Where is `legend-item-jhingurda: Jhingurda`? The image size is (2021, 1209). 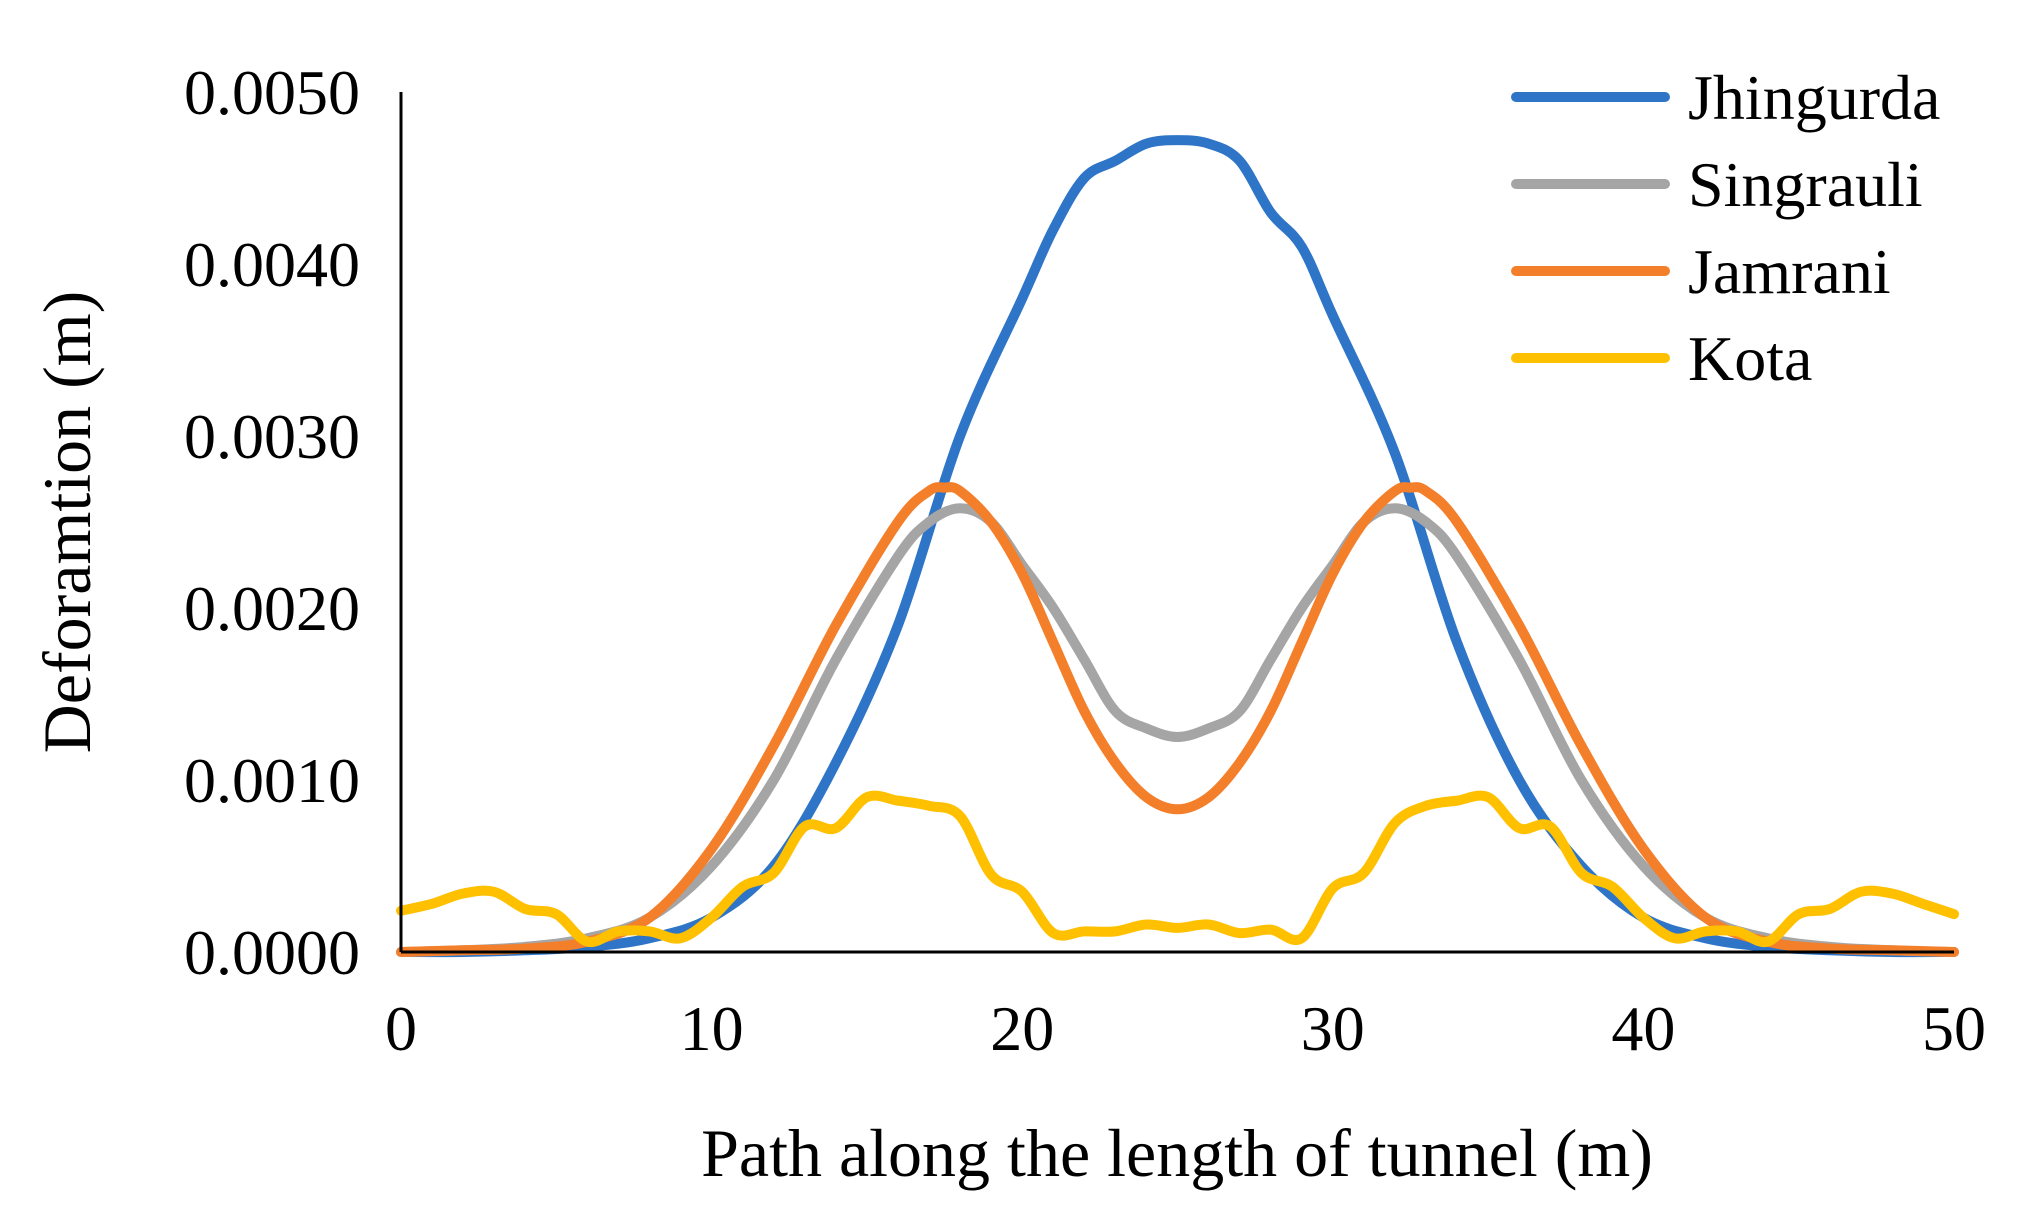
legend-item-jhingurda: Jhingurda is located at coordinates (1725, 97).